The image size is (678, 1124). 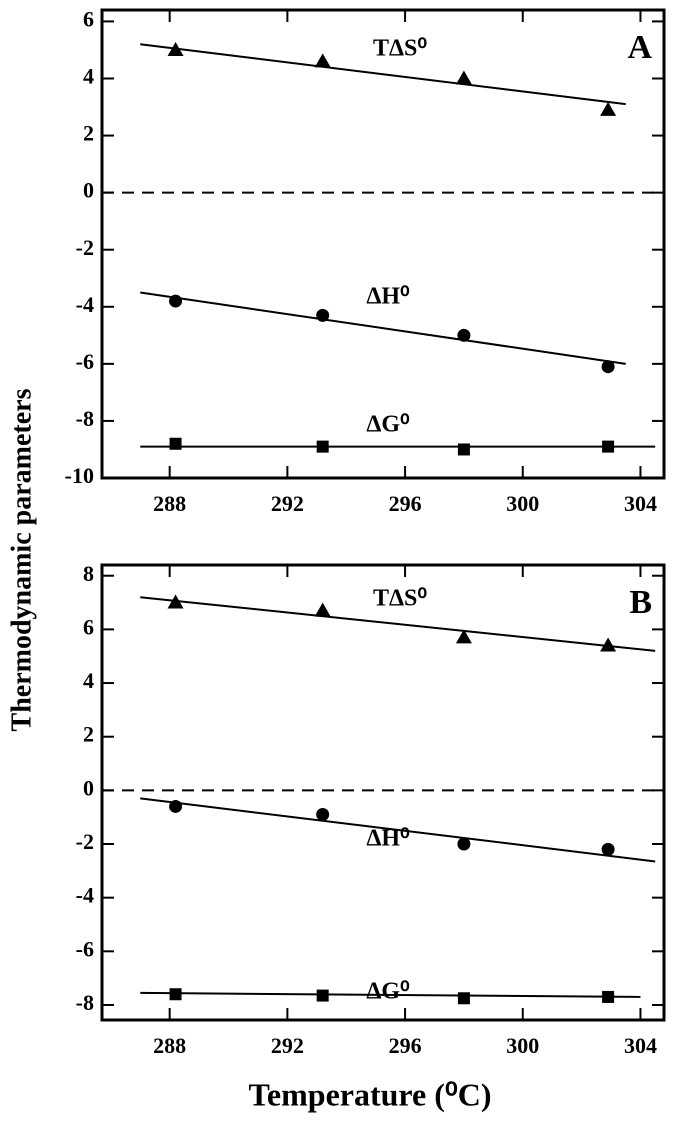 I want to click on y-tick-label: 8, so click(x=88, y=573).